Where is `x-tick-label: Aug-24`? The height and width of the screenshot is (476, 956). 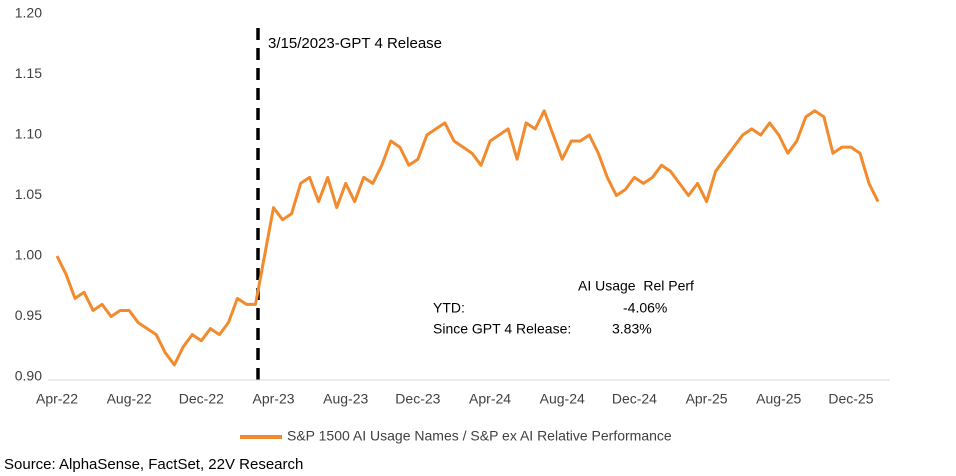 x-tick-label: Aug-24 is located at coordinates (562, 399).